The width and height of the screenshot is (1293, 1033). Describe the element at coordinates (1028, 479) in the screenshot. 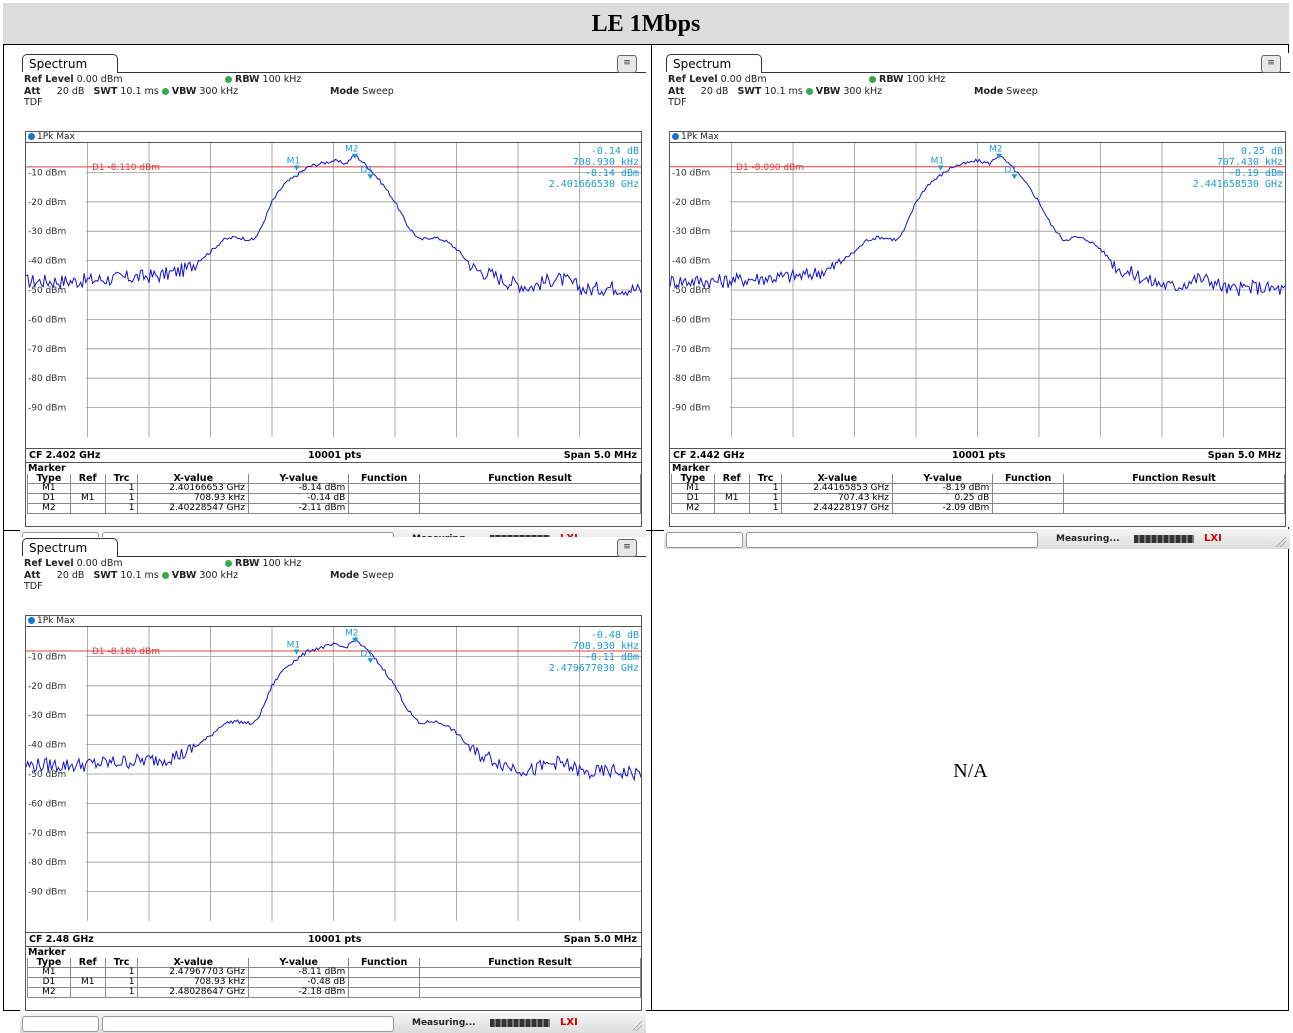

I see `col-header: Function` at that location.